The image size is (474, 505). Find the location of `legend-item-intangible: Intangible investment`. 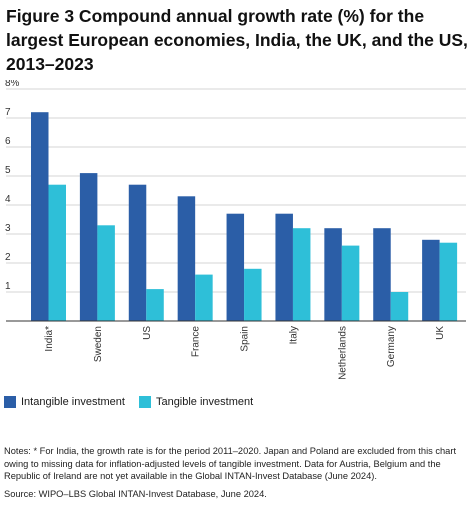

legend-item-intangible: Intangible investment is located at coordinates (64, 402).